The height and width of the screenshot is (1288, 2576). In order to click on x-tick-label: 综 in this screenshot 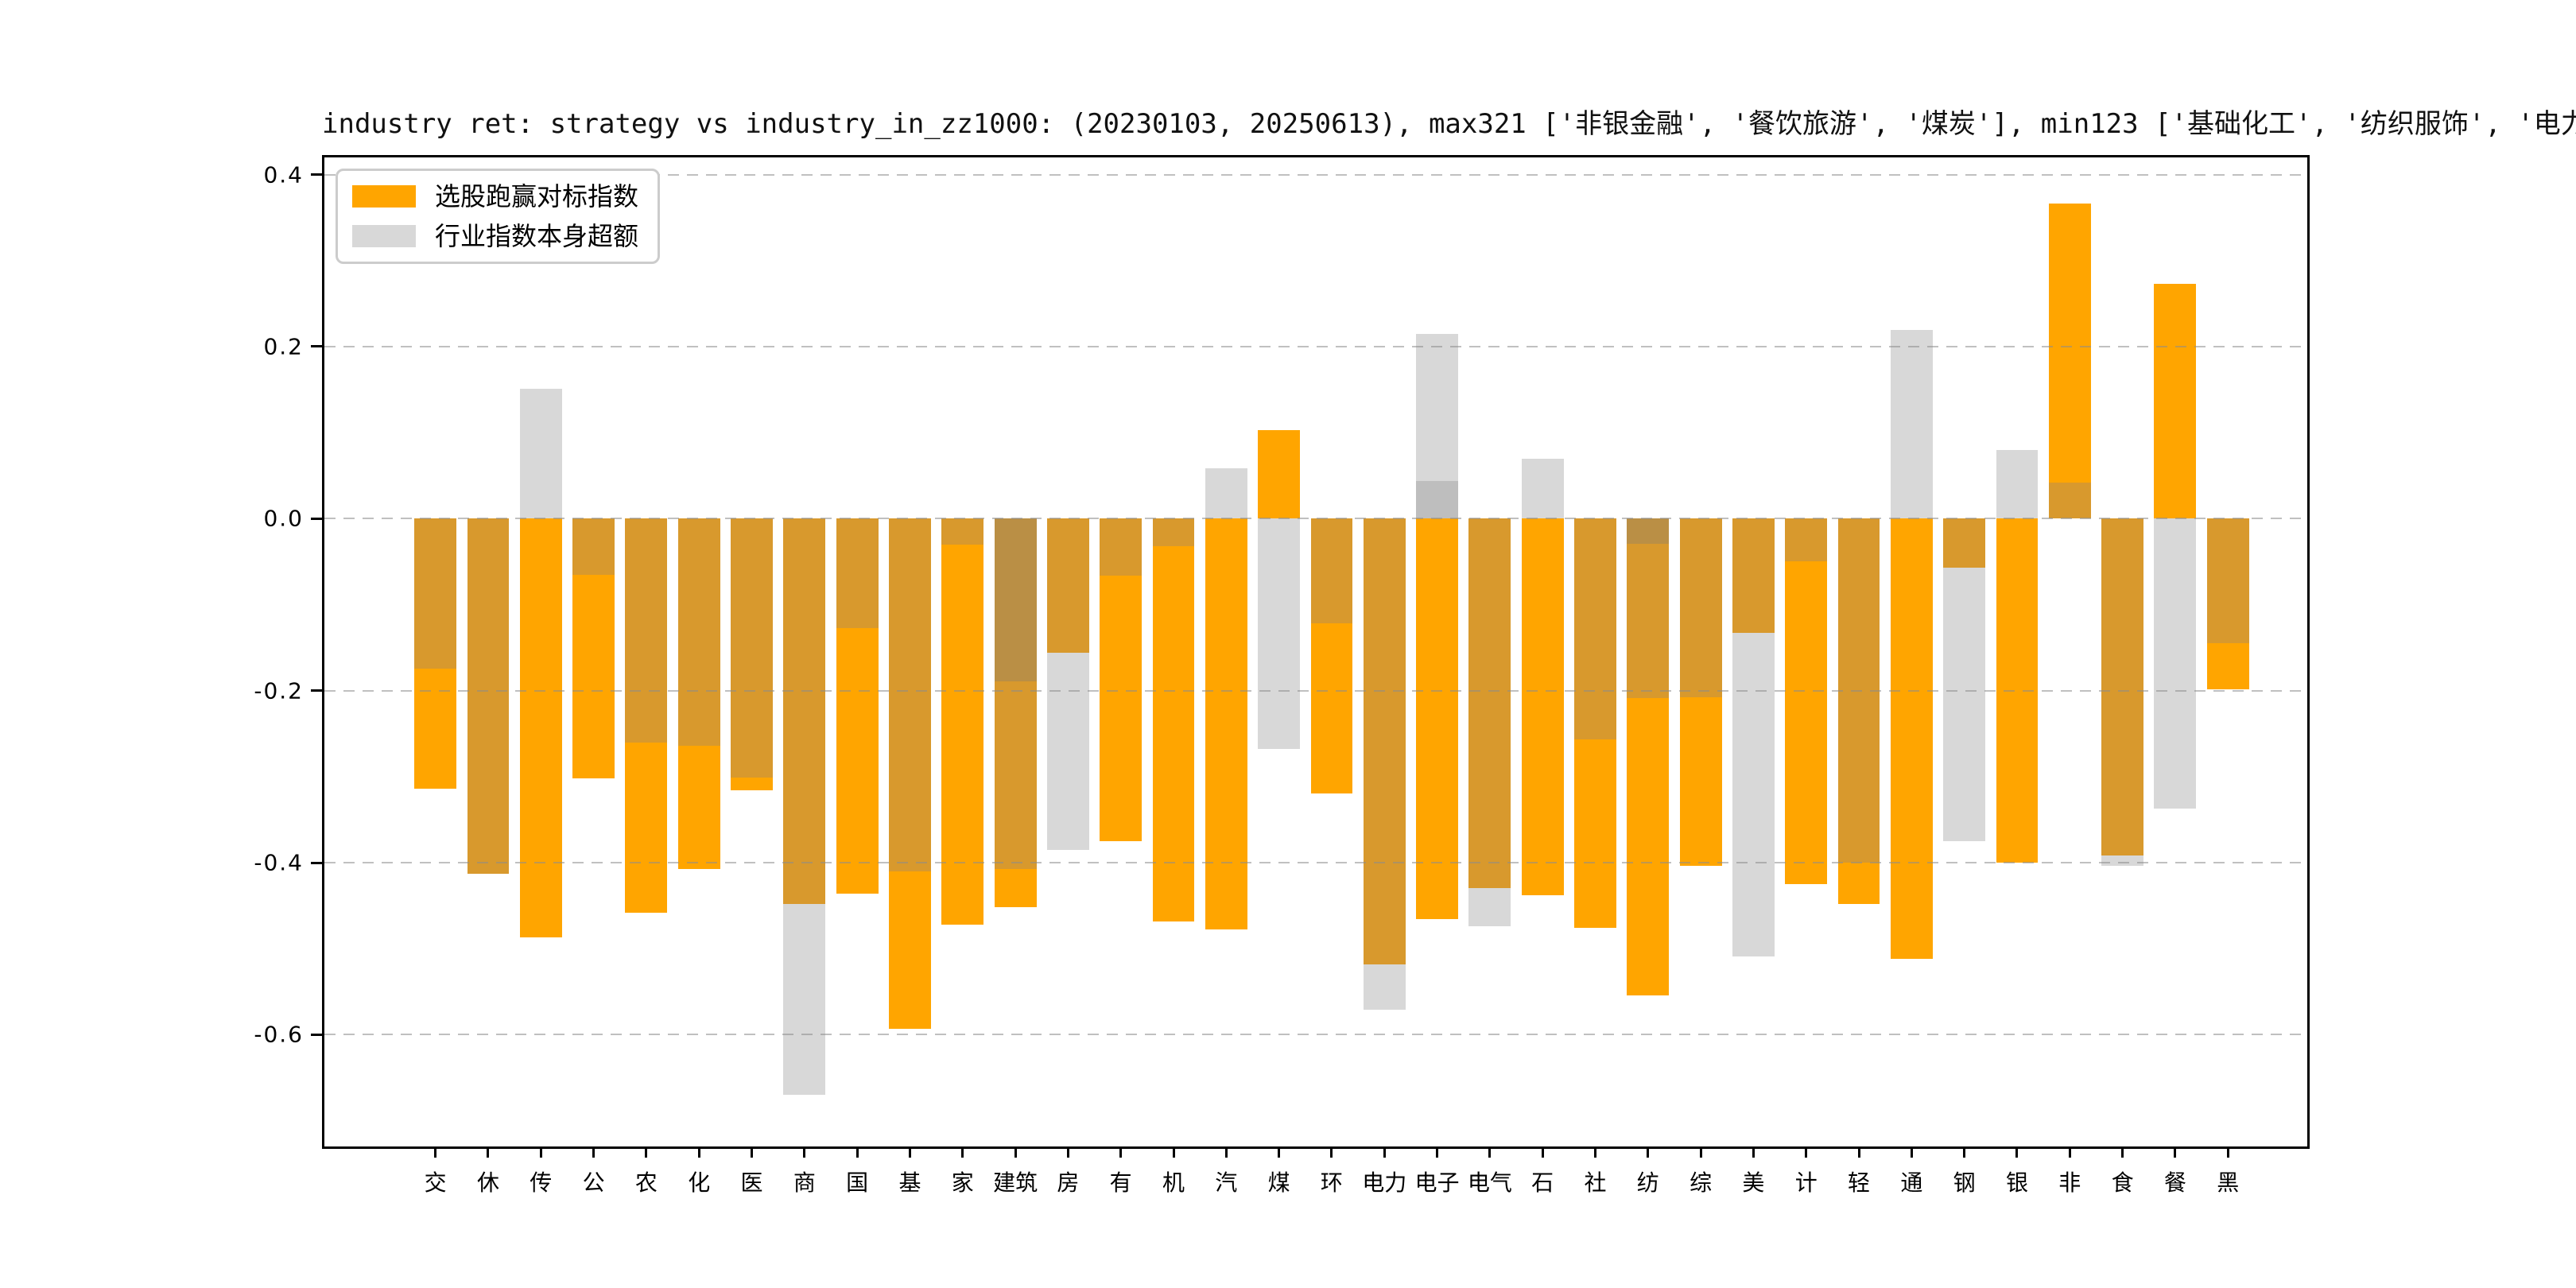, I will do `click(1701, 1183)`.